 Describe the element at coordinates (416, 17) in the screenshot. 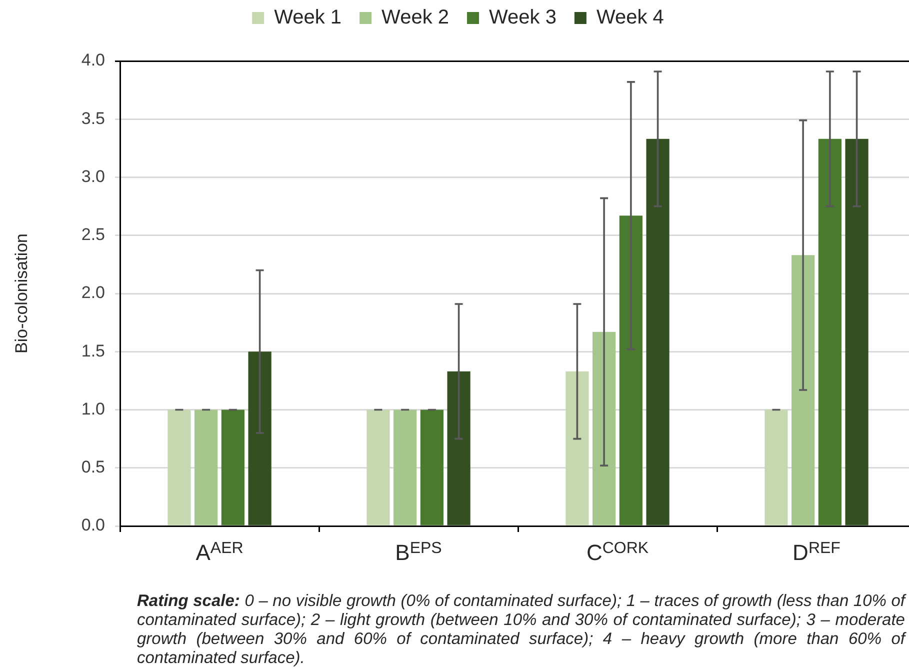

I see `legend-label: Week 2` at that location.